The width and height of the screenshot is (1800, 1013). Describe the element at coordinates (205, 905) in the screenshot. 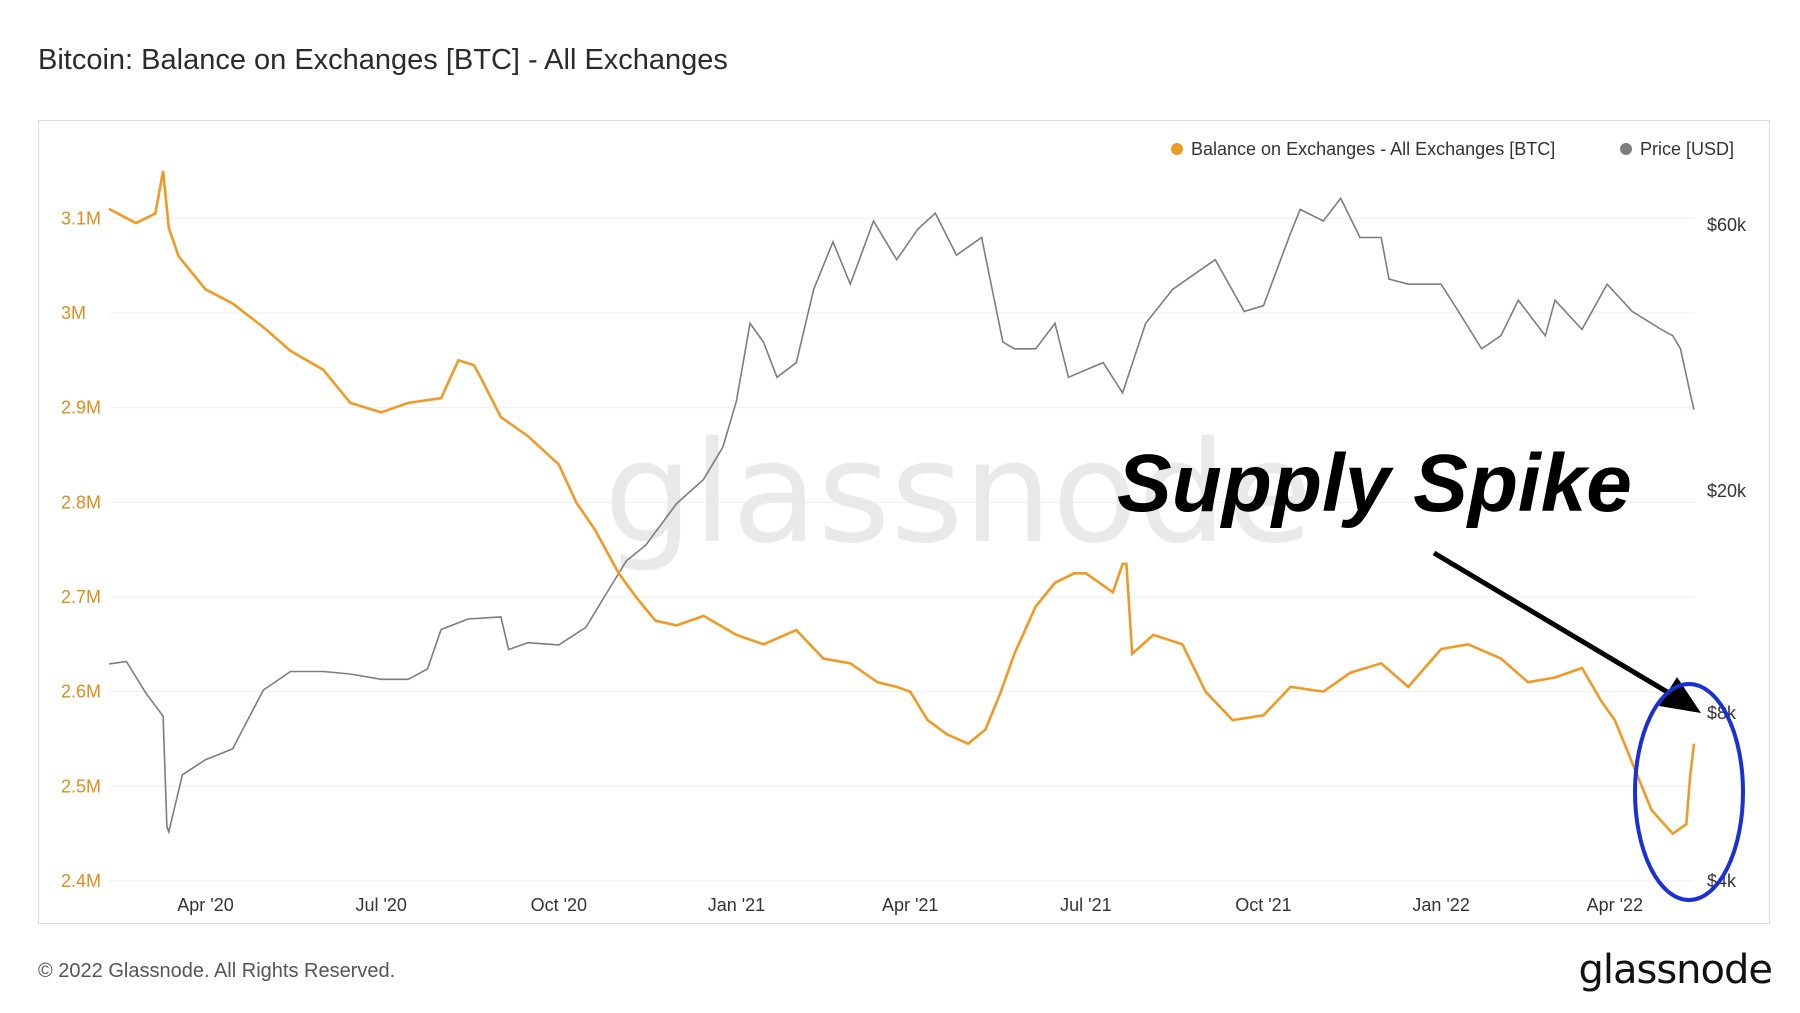

I see `x-tick-label: Apr '20` at that location.